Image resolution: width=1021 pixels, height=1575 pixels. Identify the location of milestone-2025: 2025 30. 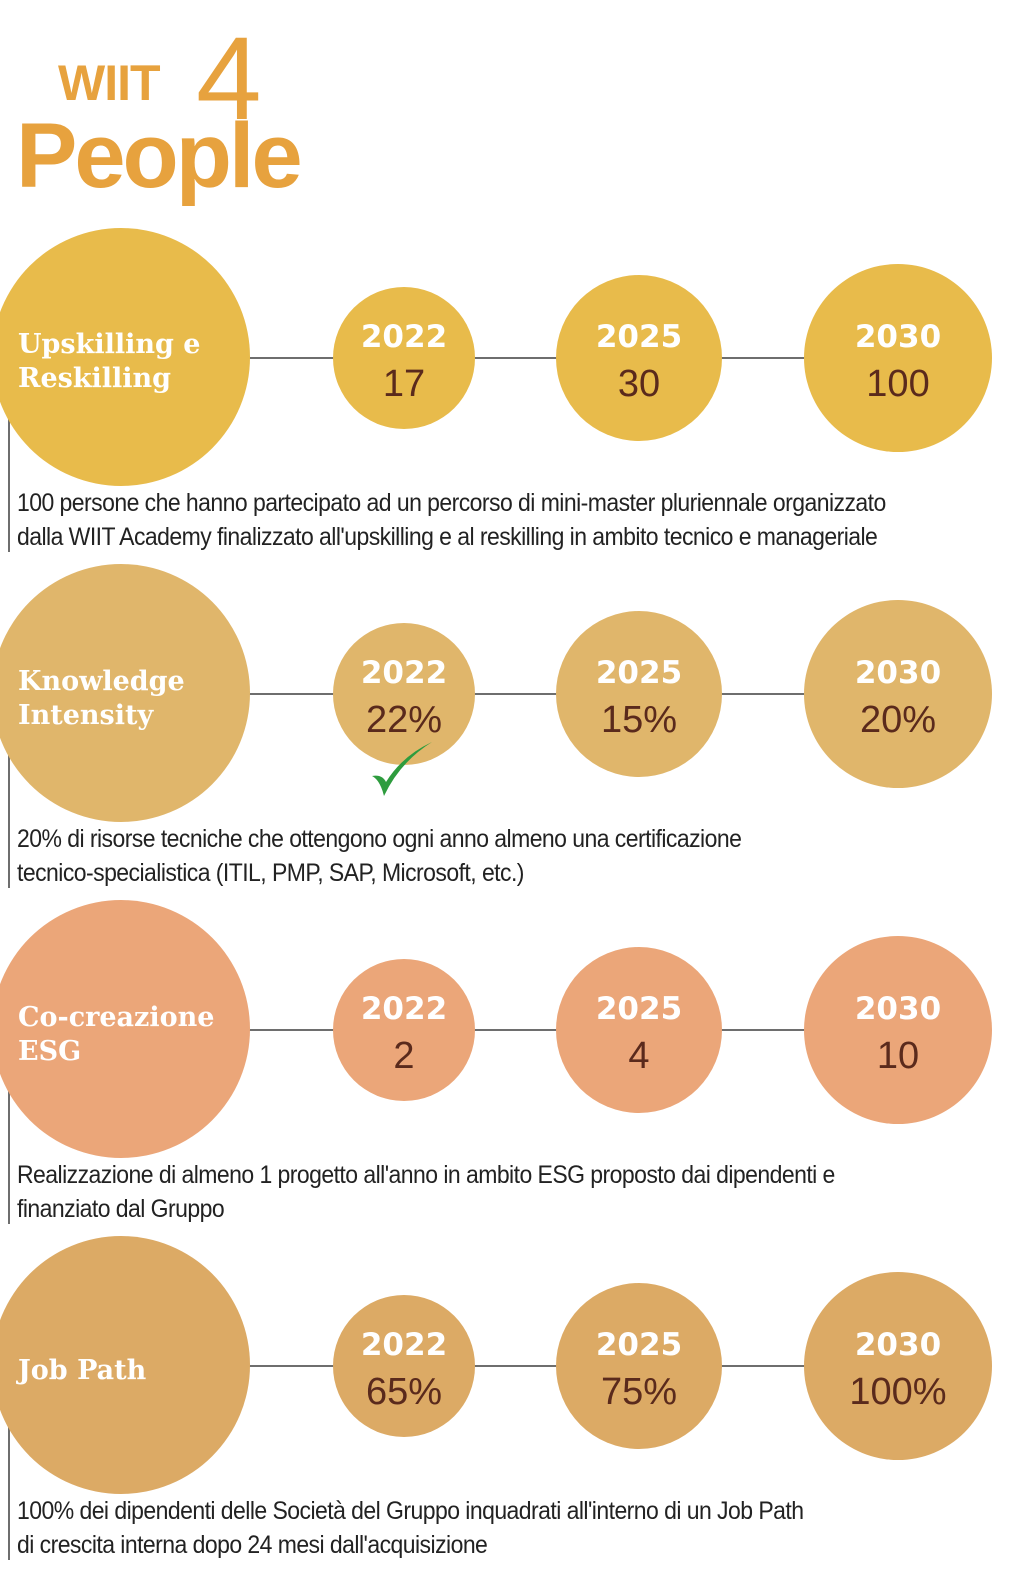
(639, 358).